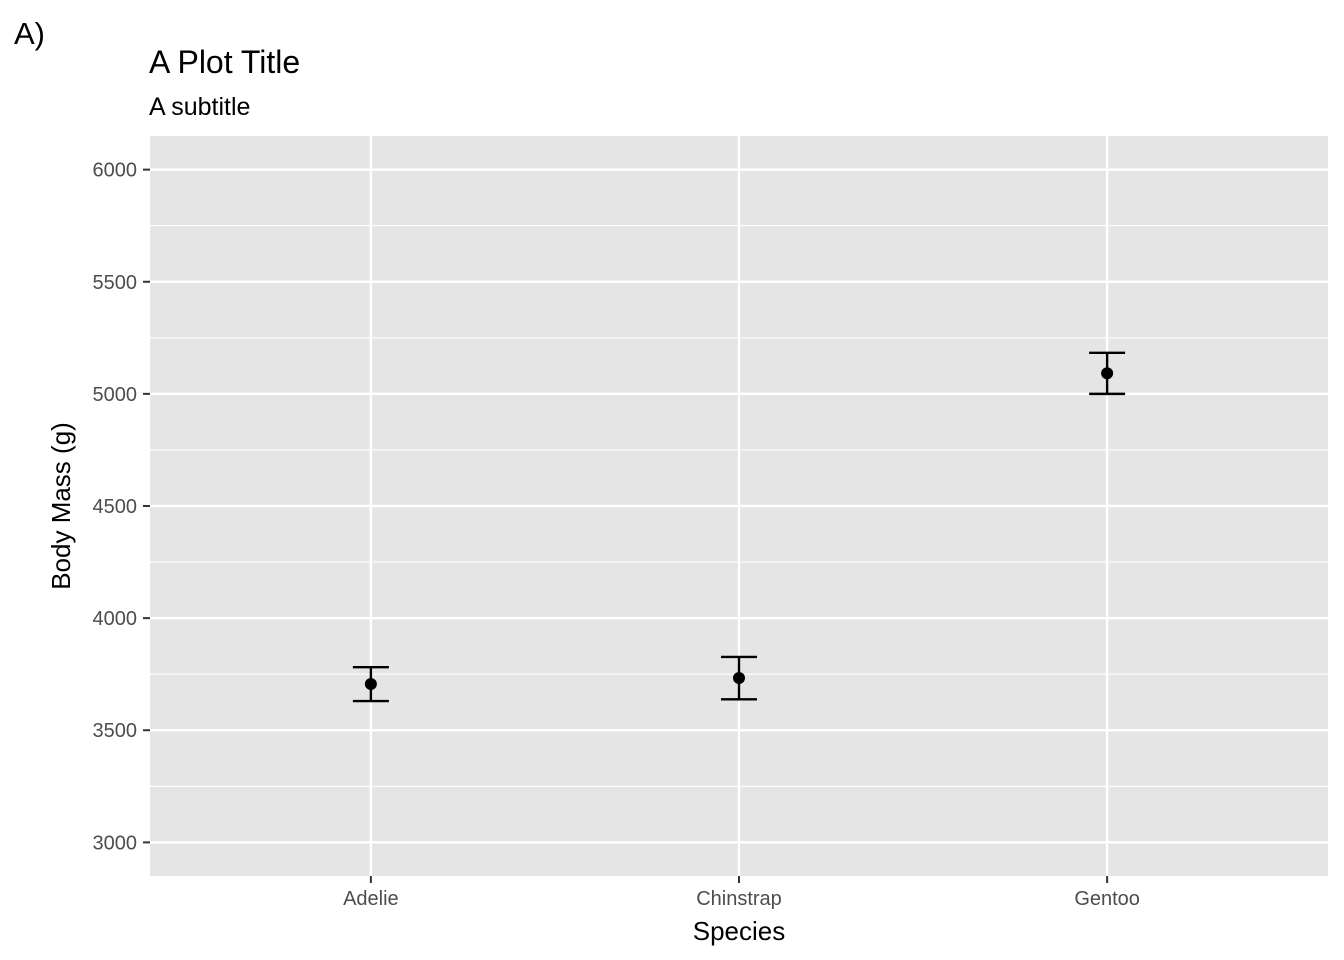  What do you see at coordinates (199, 107) in the screenshot?
I see `chart-subtitle: A subtitle` at bounding box center [199, 107].